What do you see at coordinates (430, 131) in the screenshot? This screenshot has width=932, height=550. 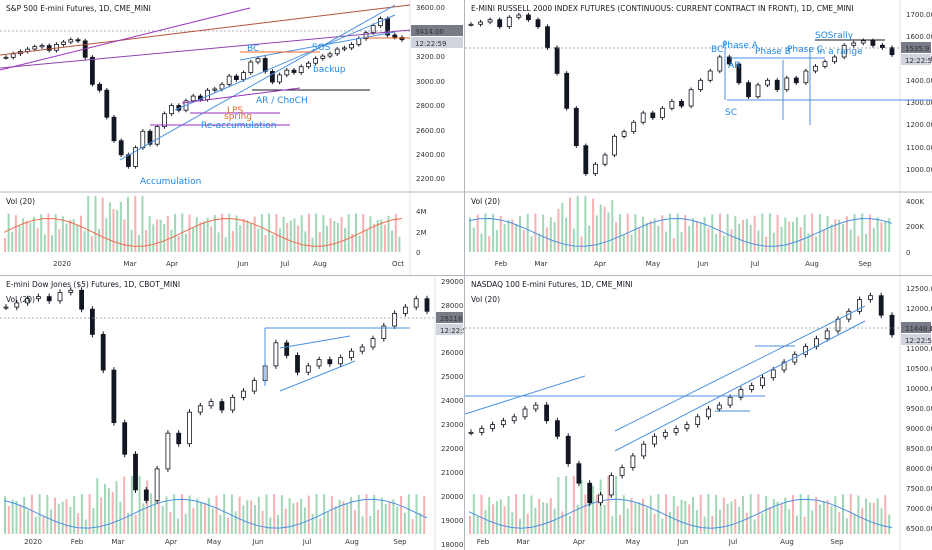 I see `y-tick-label: 2600.00` at bounding box center [430, 131].